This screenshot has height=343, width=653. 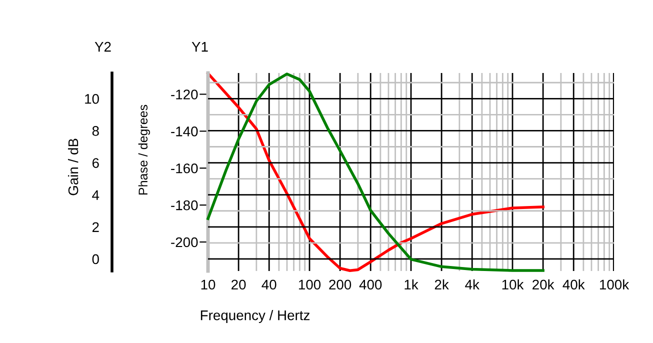 What do you see at coordinates (92, 99) in the screenshot?
I see `y2-tick-label: 10` at bounding box center [92, 99].